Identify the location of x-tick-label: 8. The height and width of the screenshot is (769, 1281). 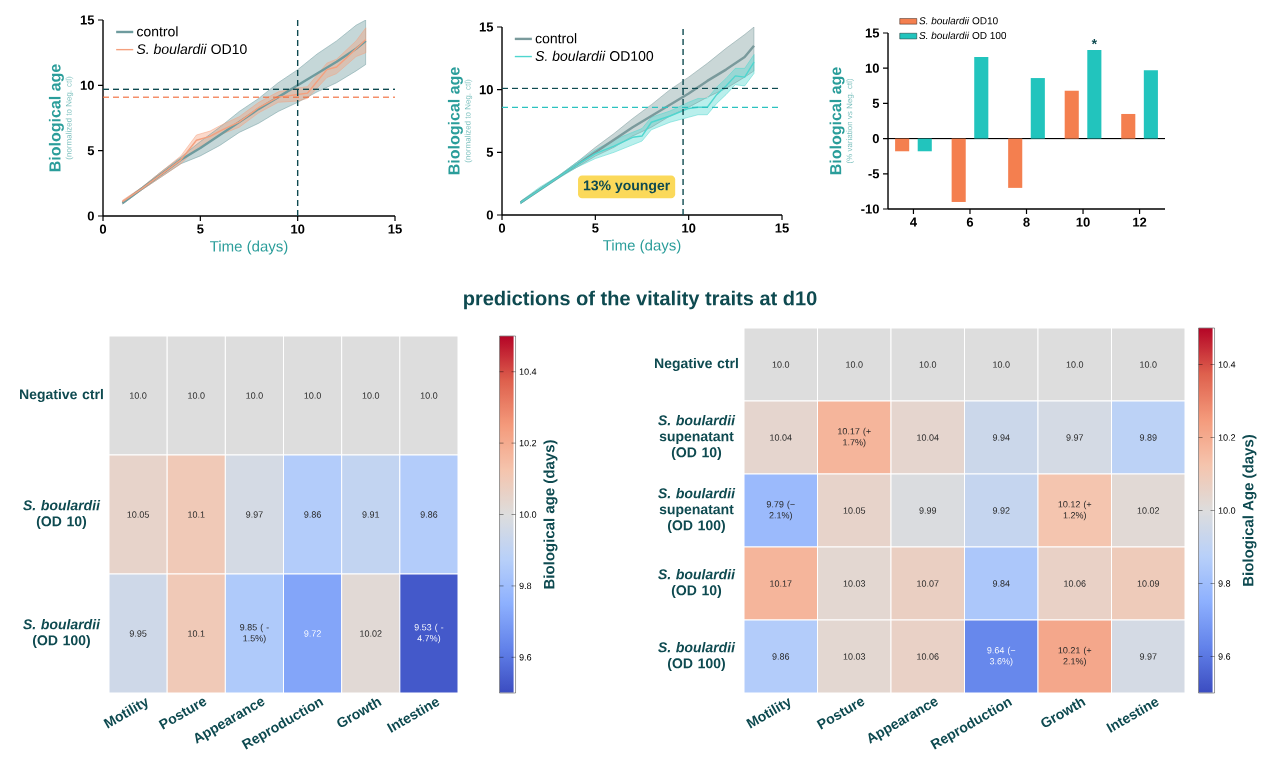
(1026, 222).